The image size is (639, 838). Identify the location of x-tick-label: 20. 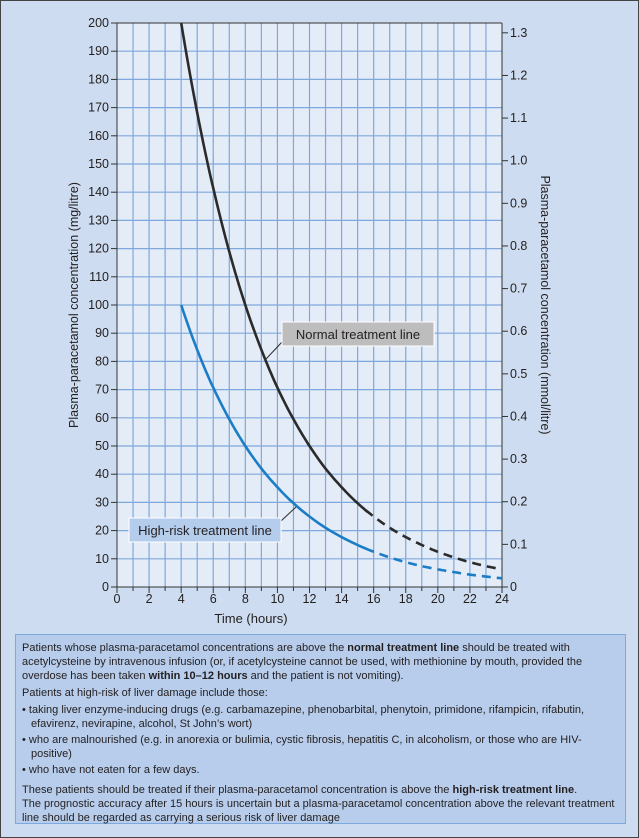
(438, 599).